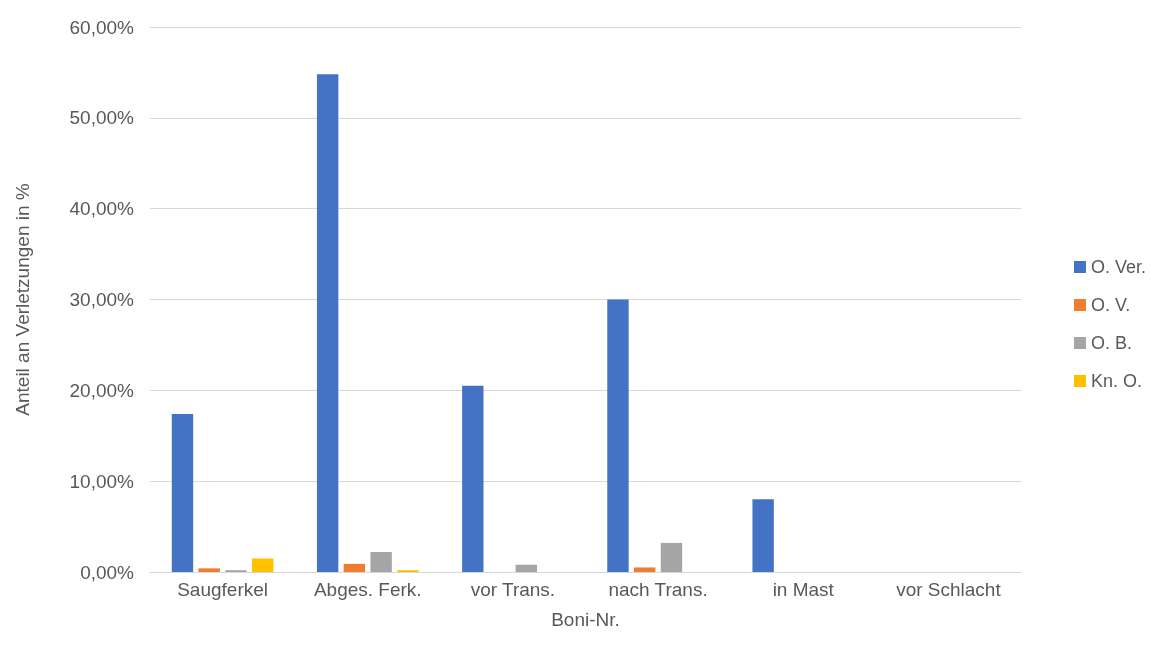 Image resolution: width=1161 pixels, height=648 pixels. Describe the element at coordinates (1118, 267) in the screenshot. I see `legend-label: O. Ver.` at that location.